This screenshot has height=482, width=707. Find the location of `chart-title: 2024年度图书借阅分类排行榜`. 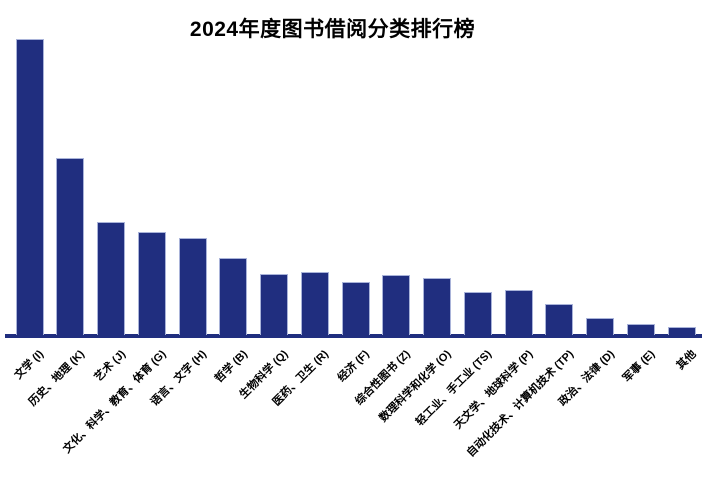

chart-title: 2024年度图书借阅分类排行榜 is located at coordinates (332, 29).